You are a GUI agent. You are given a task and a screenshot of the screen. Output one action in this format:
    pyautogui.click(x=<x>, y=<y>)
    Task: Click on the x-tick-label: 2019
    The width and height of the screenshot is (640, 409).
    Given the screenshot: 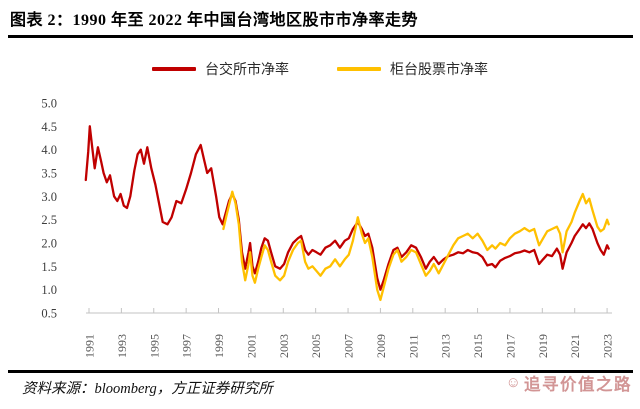 What is the action you would take?
    pyautogui.click(x=543, y=346)
    